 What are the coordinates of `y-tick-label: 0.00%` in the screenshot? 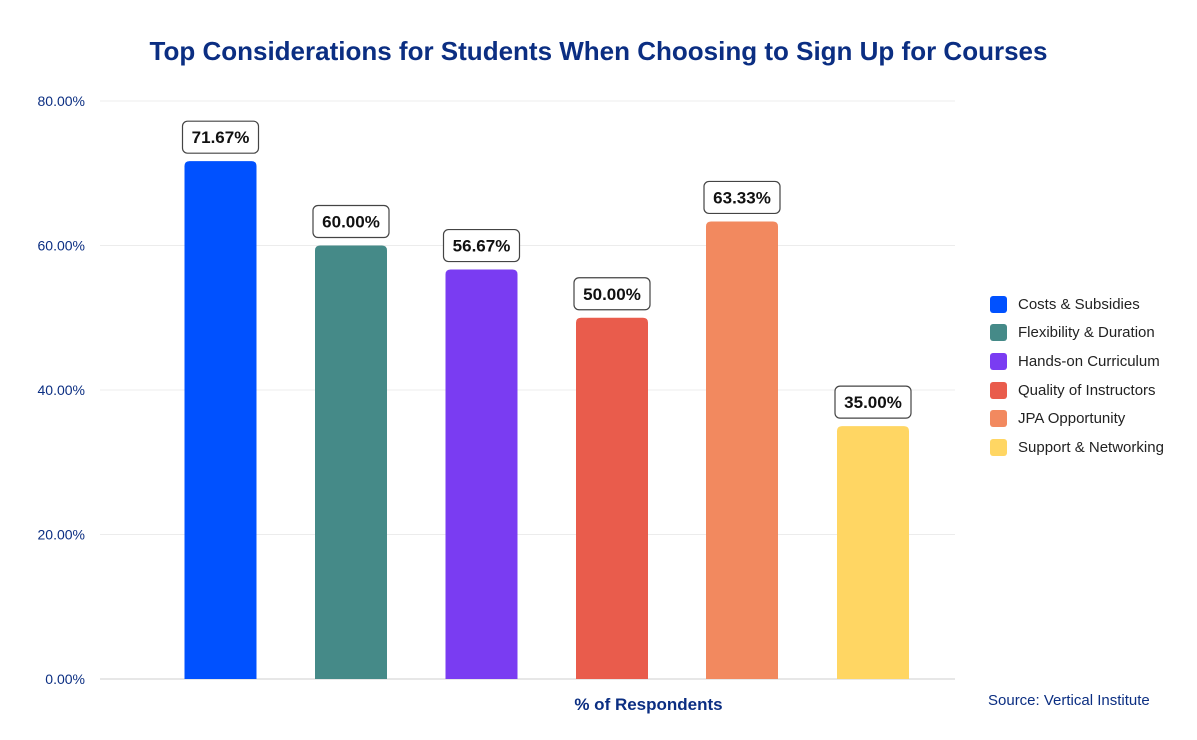 It's located at (65, 679).